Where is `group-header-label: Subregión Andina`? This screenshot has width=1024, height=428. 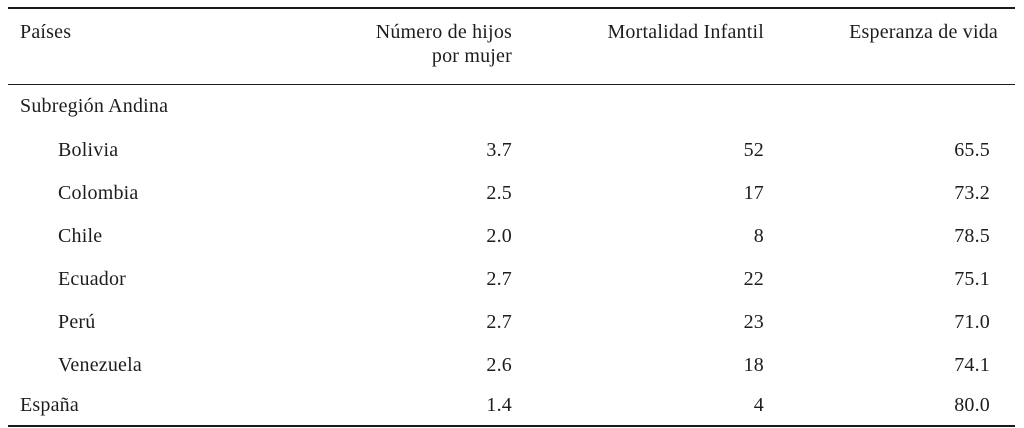 group-header-label: Subregión Andina is located at coordinates (94, 106).